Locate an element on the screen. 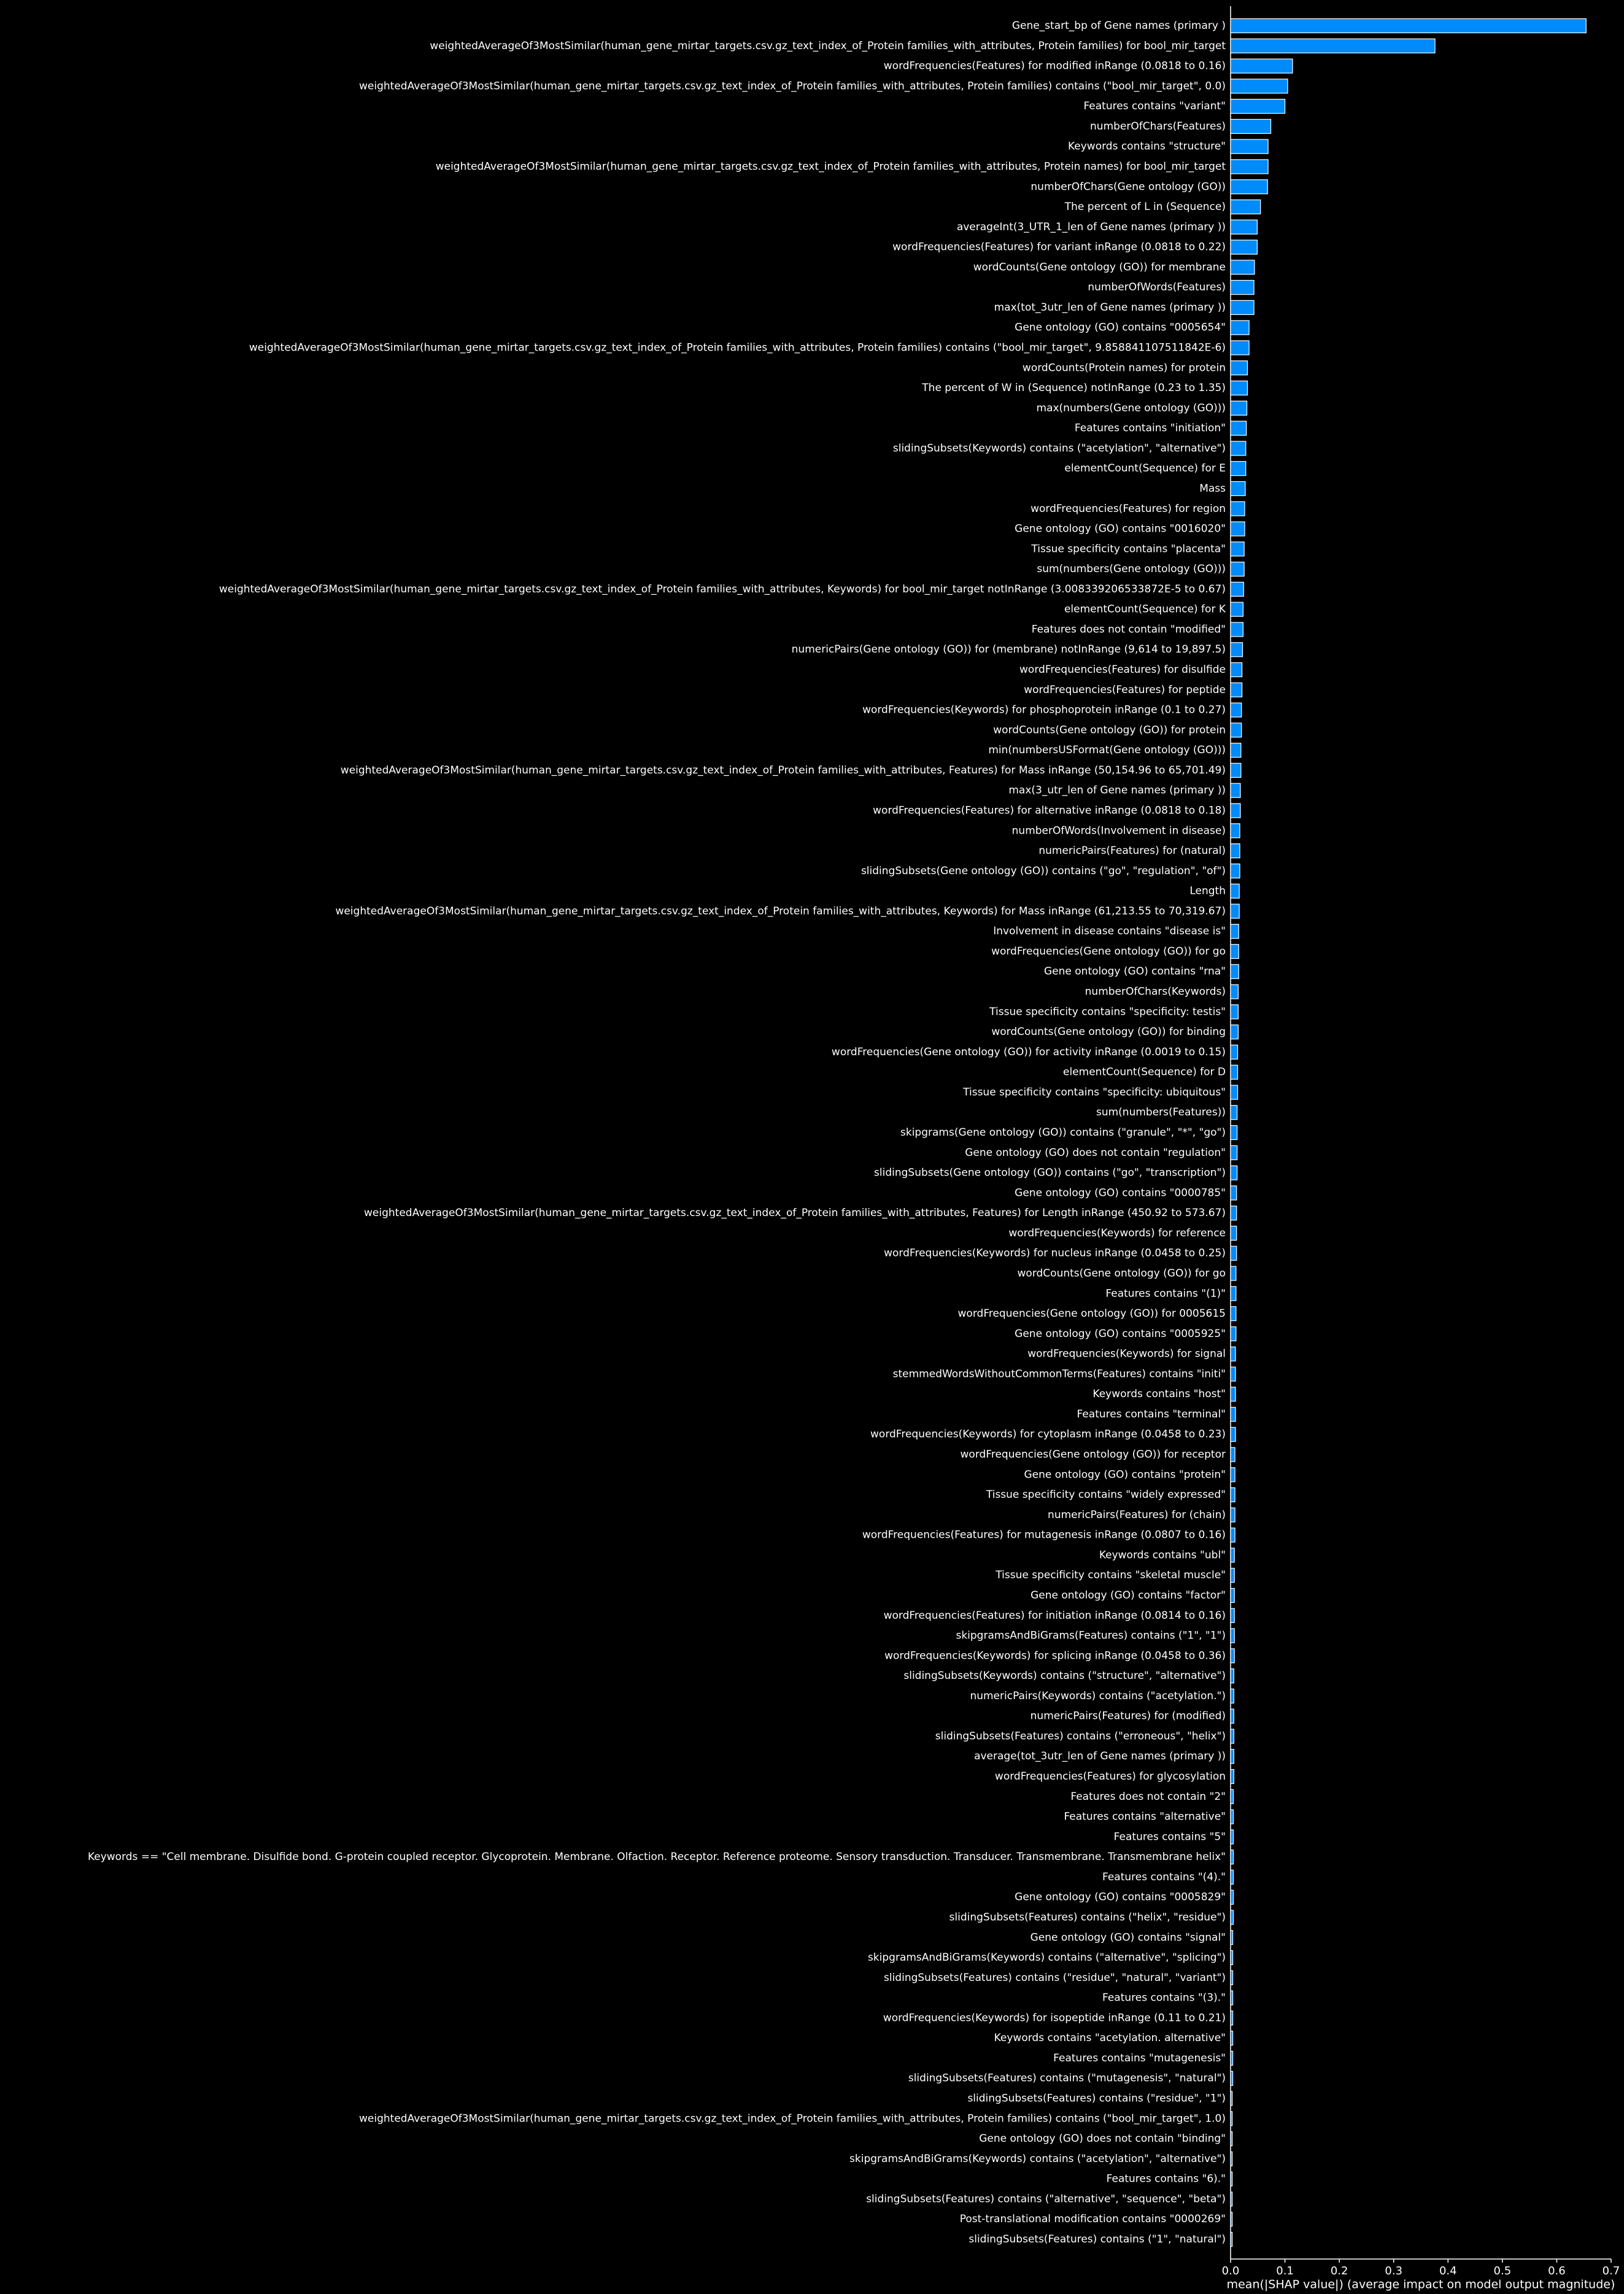  y-tick-label: elementCount(Sequence) for E is located at coordinates (1145, 468).